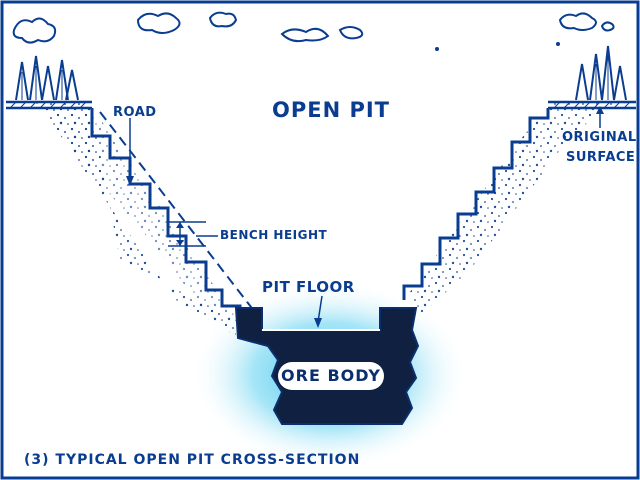 Image resolution: width=640 pixels, height=480 pixels. Describe the element at coordinates (476, 204) in the screenshot. I see `right-pit-benches` at that location.